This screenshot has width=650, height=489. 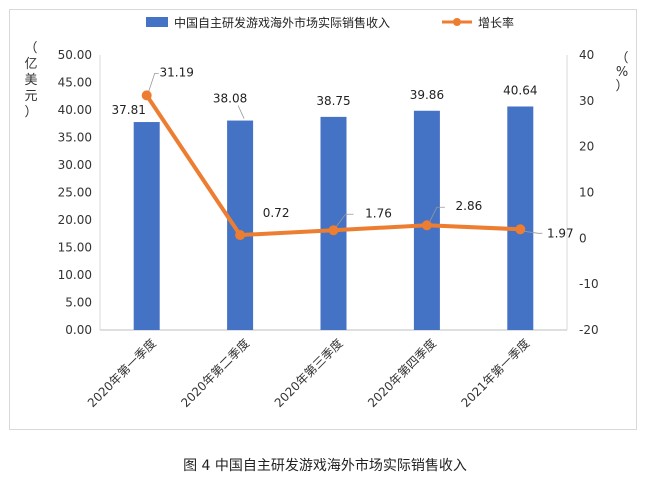 I want to click on y-left-tick-label: 50.00, so click(x=75, y=55).